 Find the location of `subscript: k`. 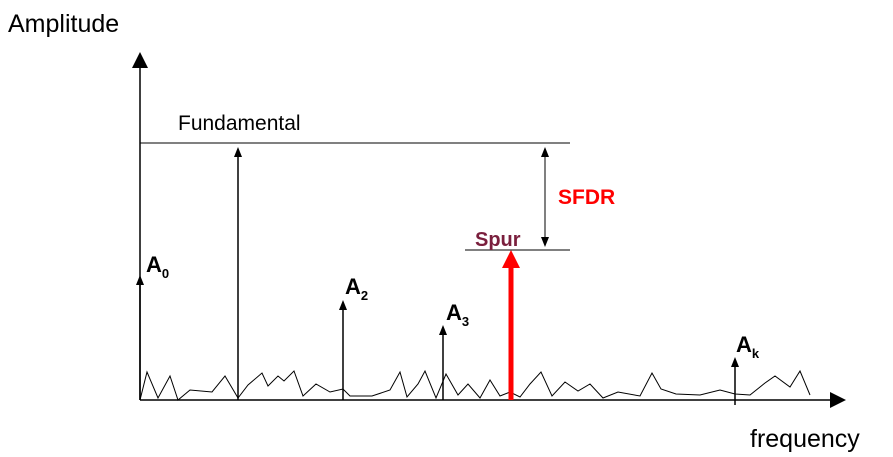

subscript: k is located at coordinates (756, 353).